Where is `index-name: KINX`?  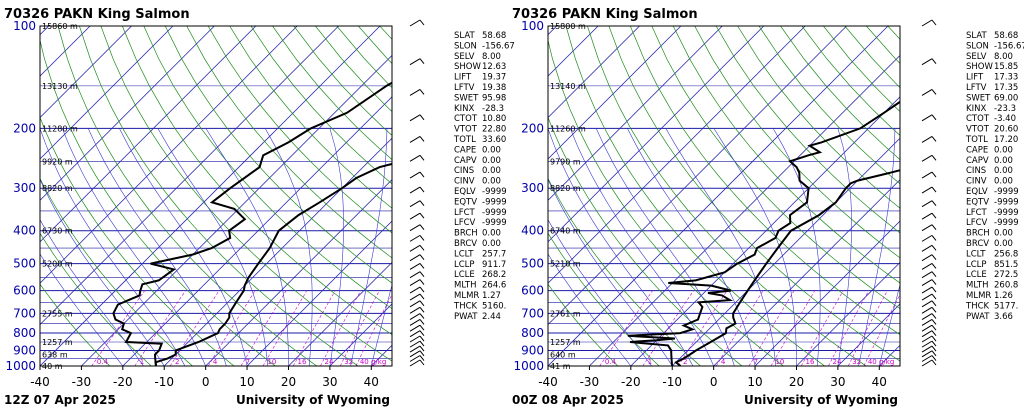 index-name: KINX is located at coordinates (464, 109).